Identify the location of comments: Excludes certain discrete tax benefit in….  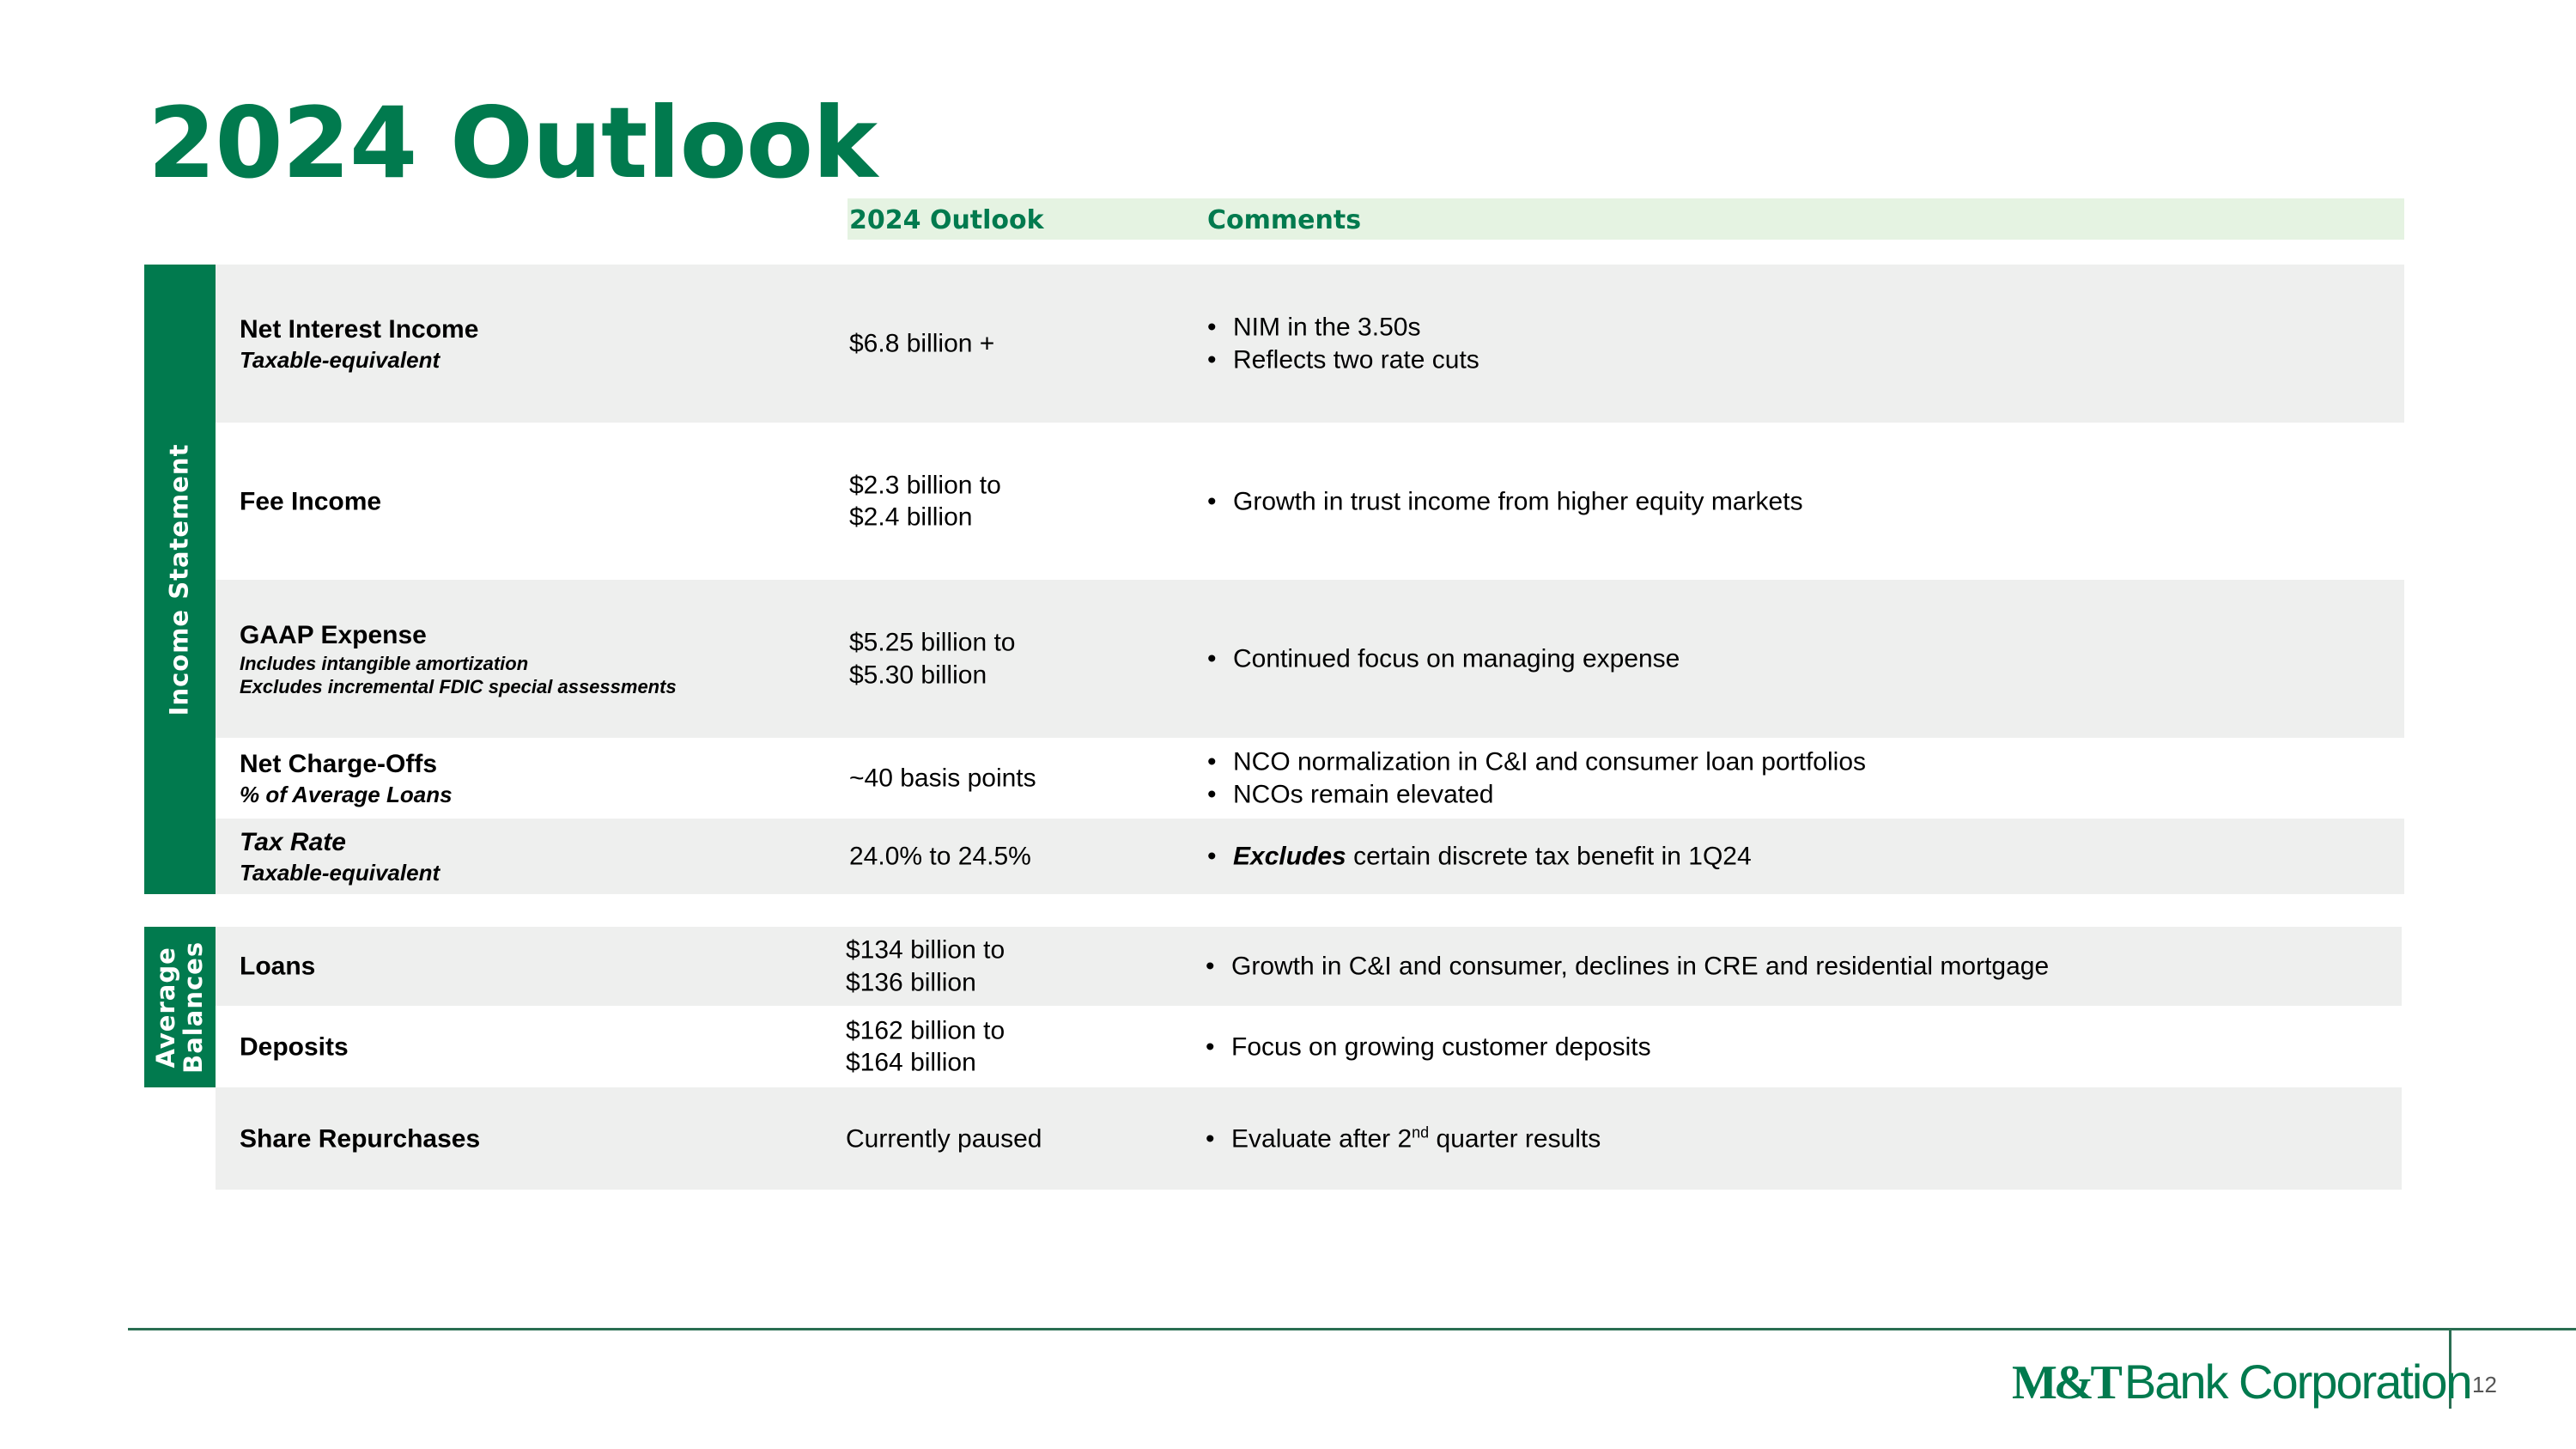
(1480, 856).